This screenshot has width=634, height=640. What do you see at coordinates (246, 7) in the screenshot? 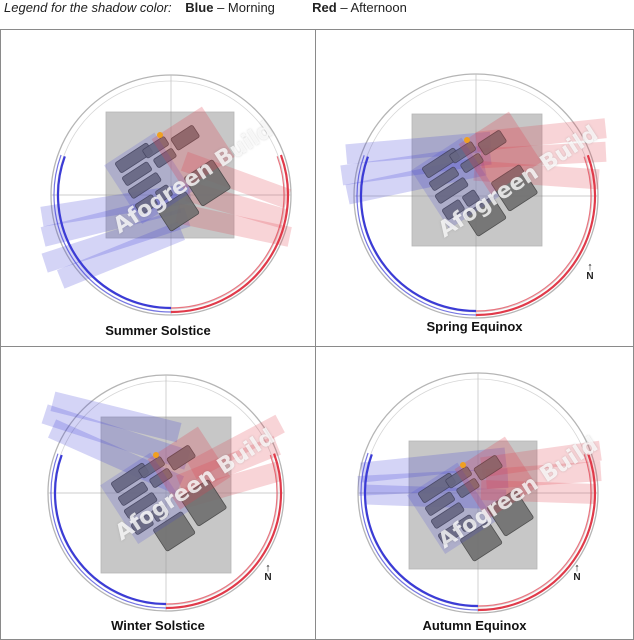
I see `legend-blue-text: – Morning` at bounding box center [246, 7].